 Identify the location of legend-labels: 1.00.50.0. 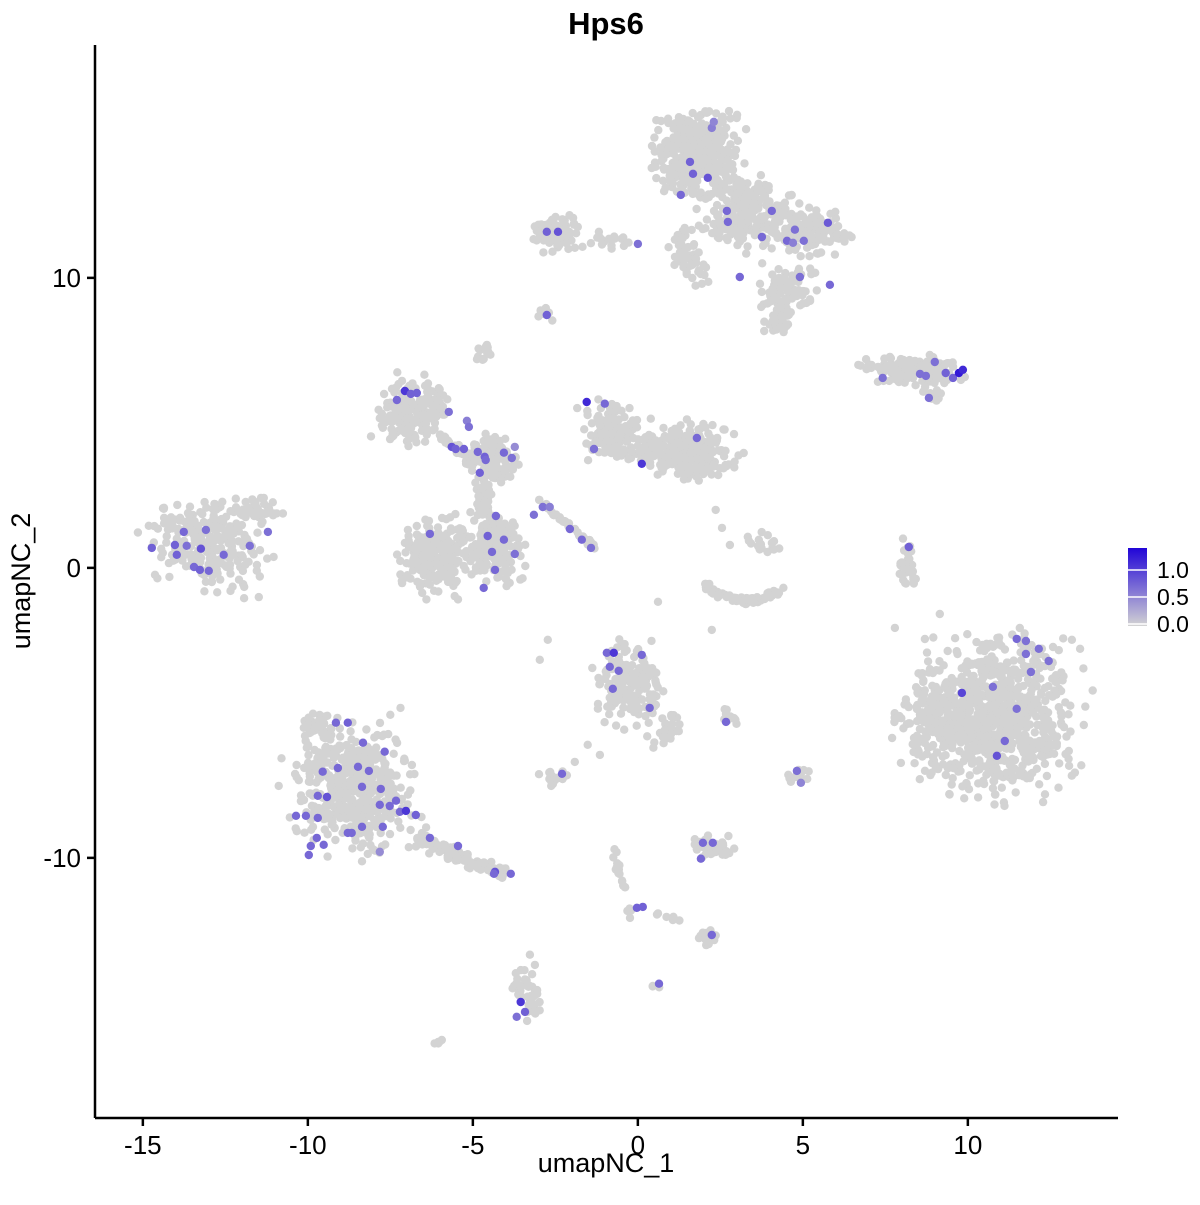
(1173, 597).